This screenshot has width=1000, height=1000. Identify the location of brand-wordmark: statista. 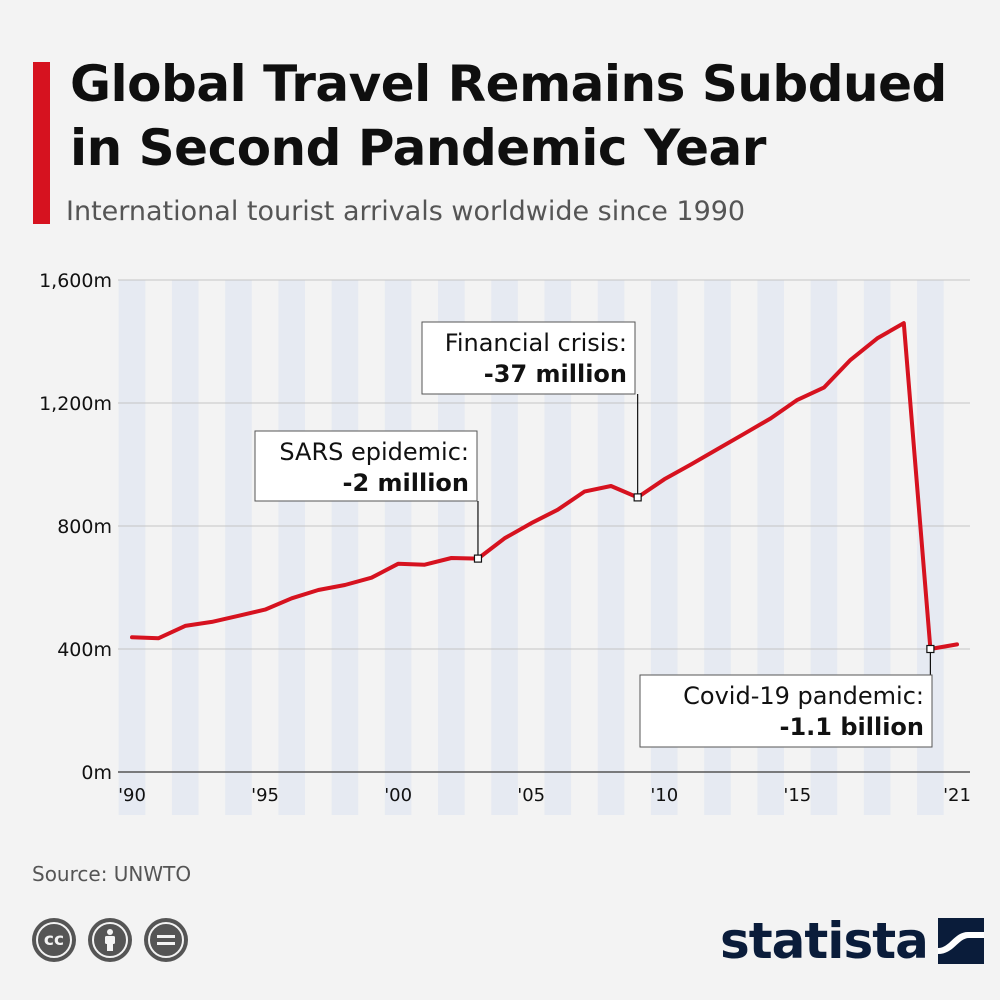
(824, 941).